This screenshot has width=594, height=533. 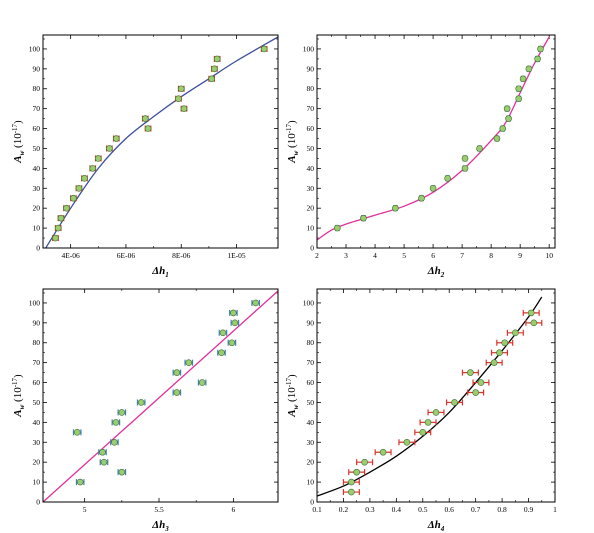 I want to click on y-tick-label: 50, so click(x=37, y=402).